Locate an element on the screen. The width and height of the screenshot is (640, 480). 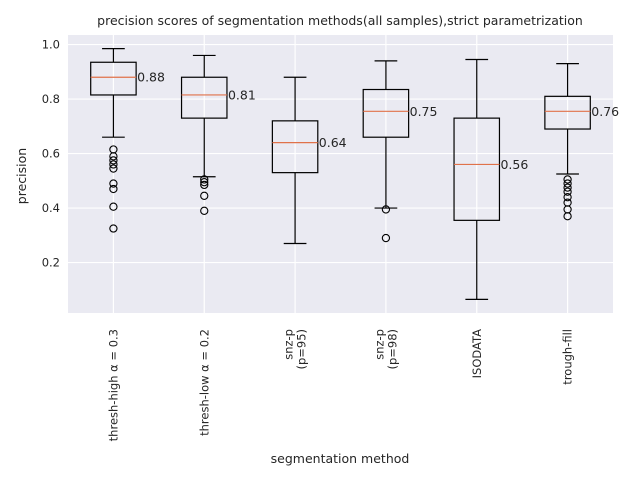
box-group: 0.75 is located at coordinates (400, 151).